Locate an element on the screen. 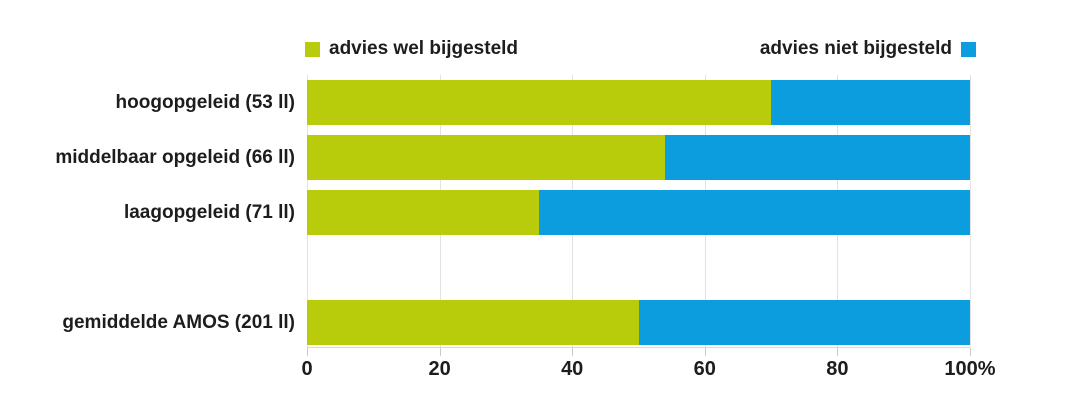 This screenshot has height=420, width=1080. category-label-1: middelbaar opgeleid (66 ll) is located at coordinates (175, 157).